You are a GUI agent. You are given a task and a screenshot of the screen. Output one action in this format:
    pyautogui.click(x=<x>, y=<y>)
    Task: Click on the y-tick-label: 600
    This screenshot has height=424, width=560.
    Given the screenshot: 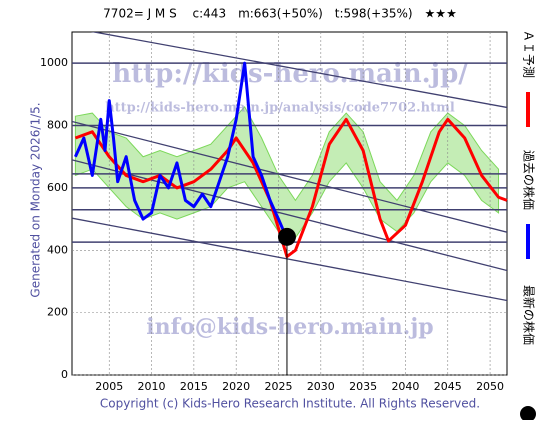 What is the action you would take?
    pyautogui.click(x=57, y=187)
    